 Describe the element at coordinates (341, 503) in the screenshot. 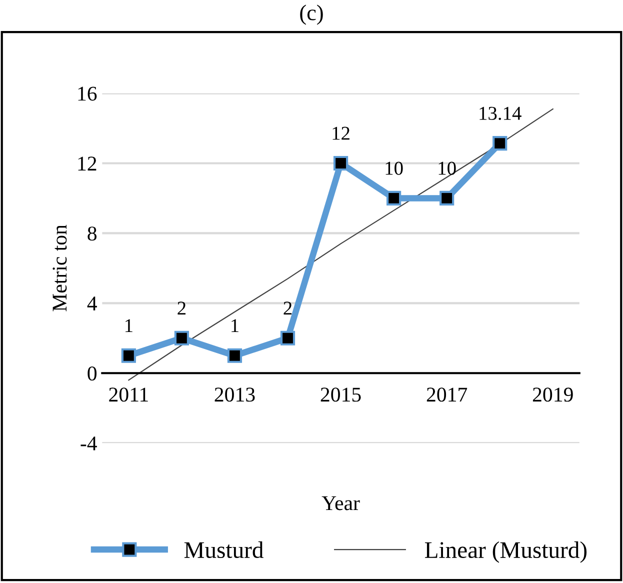

I see `x-axis-title: Year` at that location.